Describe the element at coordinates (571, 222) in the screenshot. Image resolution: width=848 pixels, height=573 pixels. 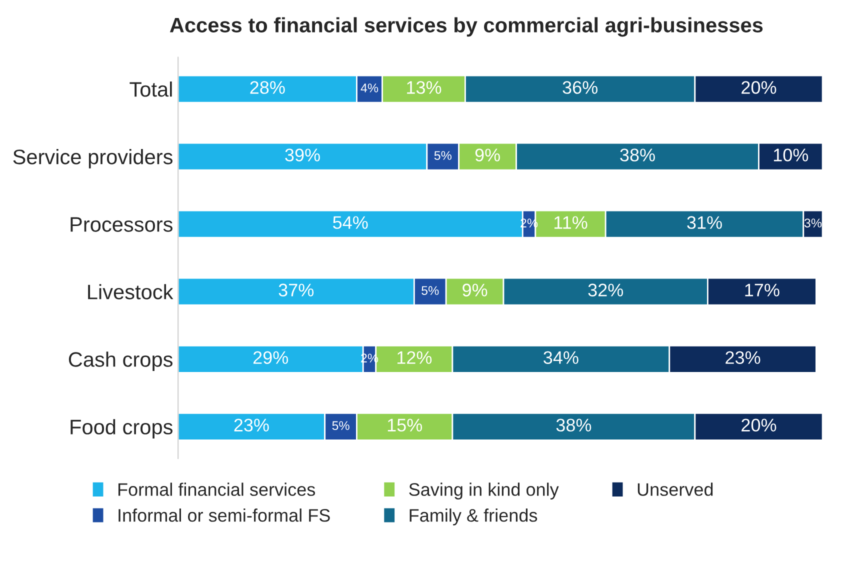
I see `data-label: 11%` at that location.